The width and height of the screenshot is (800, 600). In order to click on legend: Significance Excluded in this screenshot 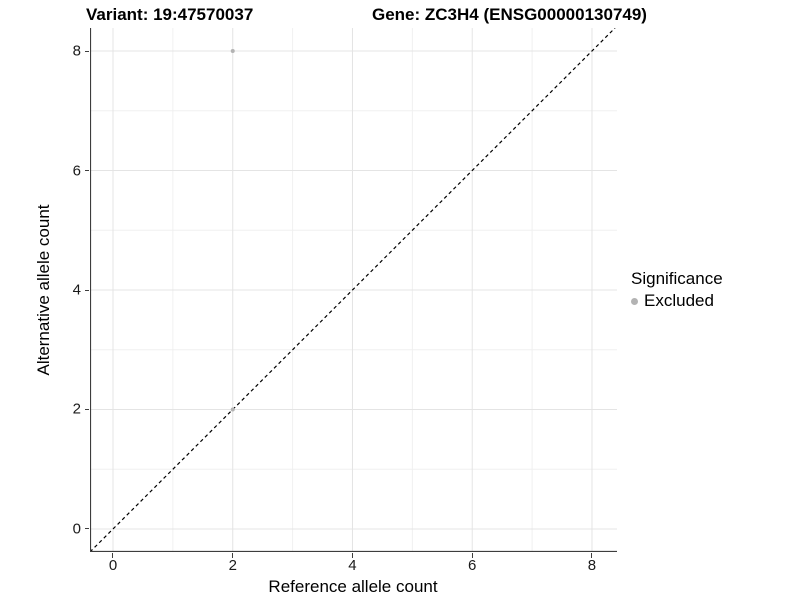, I will do `click(677, 290)`.